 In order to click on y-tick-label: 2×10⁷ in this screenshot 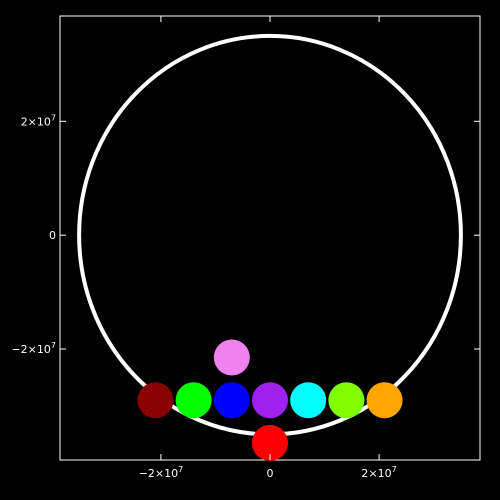, I will do `click(38, 120)`.